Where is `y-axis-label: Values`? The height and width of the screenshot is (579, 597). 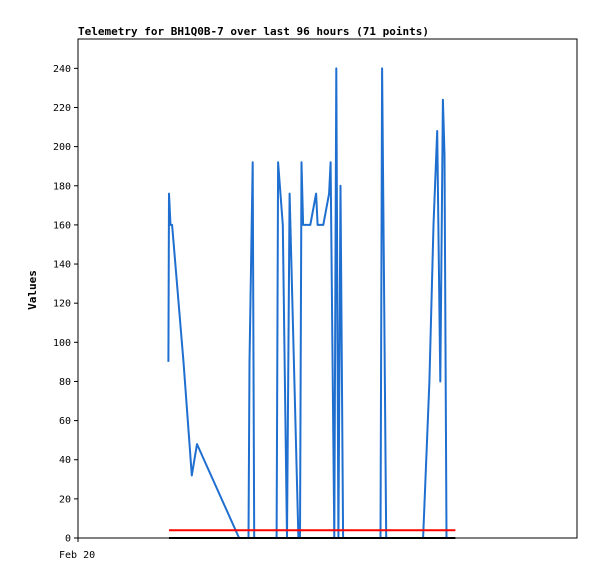
y-axis-label: Values is located at coordinates (32, 290).